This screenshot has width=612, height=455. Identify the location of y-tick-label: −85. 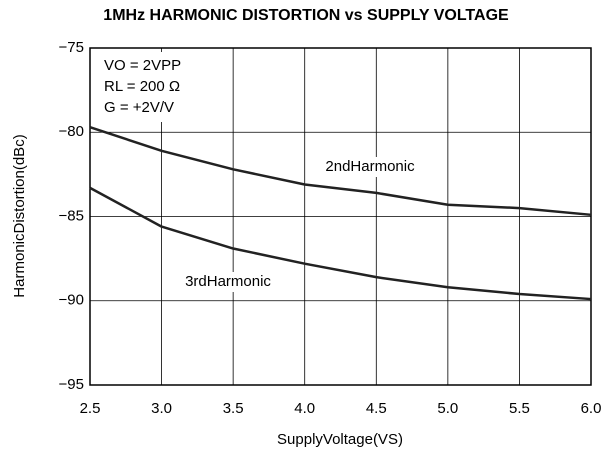
(71, 215).